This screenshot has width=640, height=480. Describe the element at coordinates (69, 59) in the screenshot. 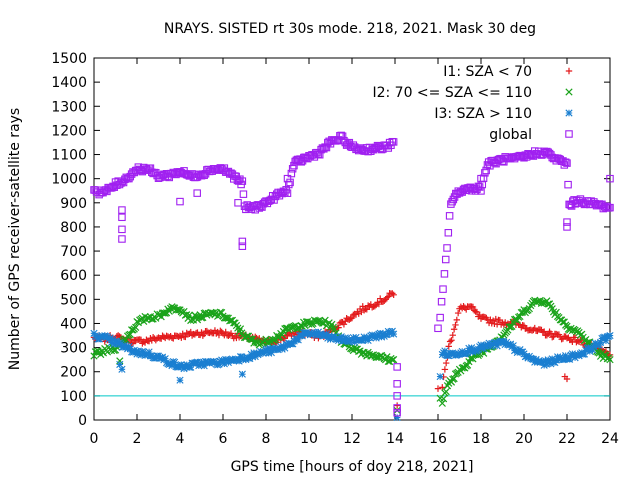

I see `y-tick-label: 1500` at that location.